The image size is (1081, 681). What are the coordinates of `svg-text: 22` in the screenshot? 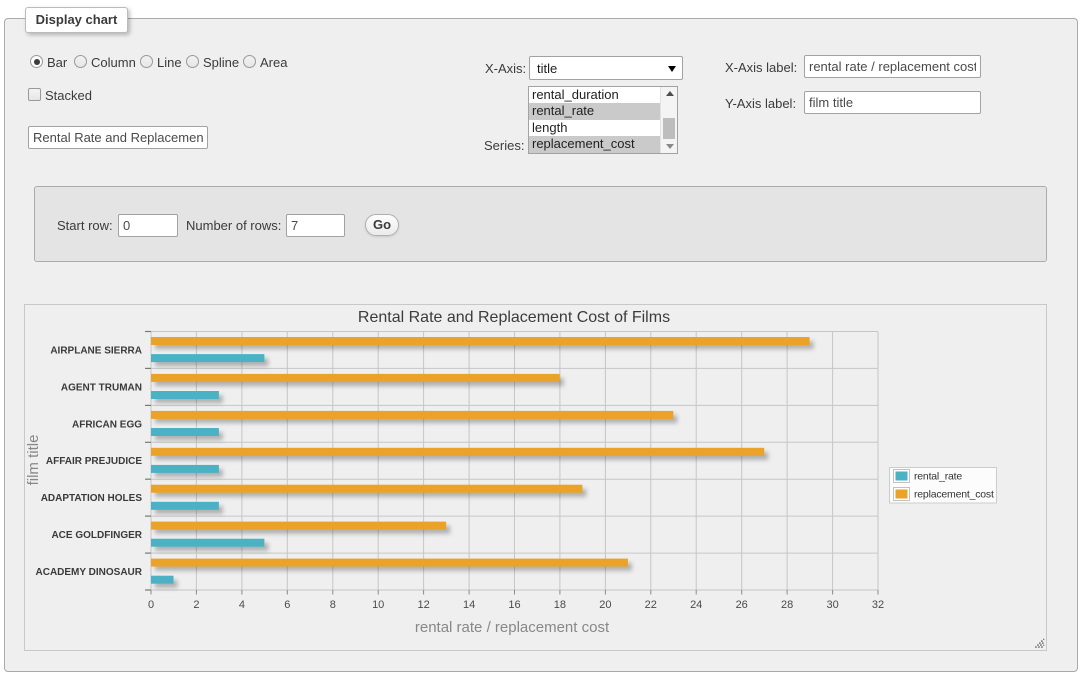 It's located at (651, 605).